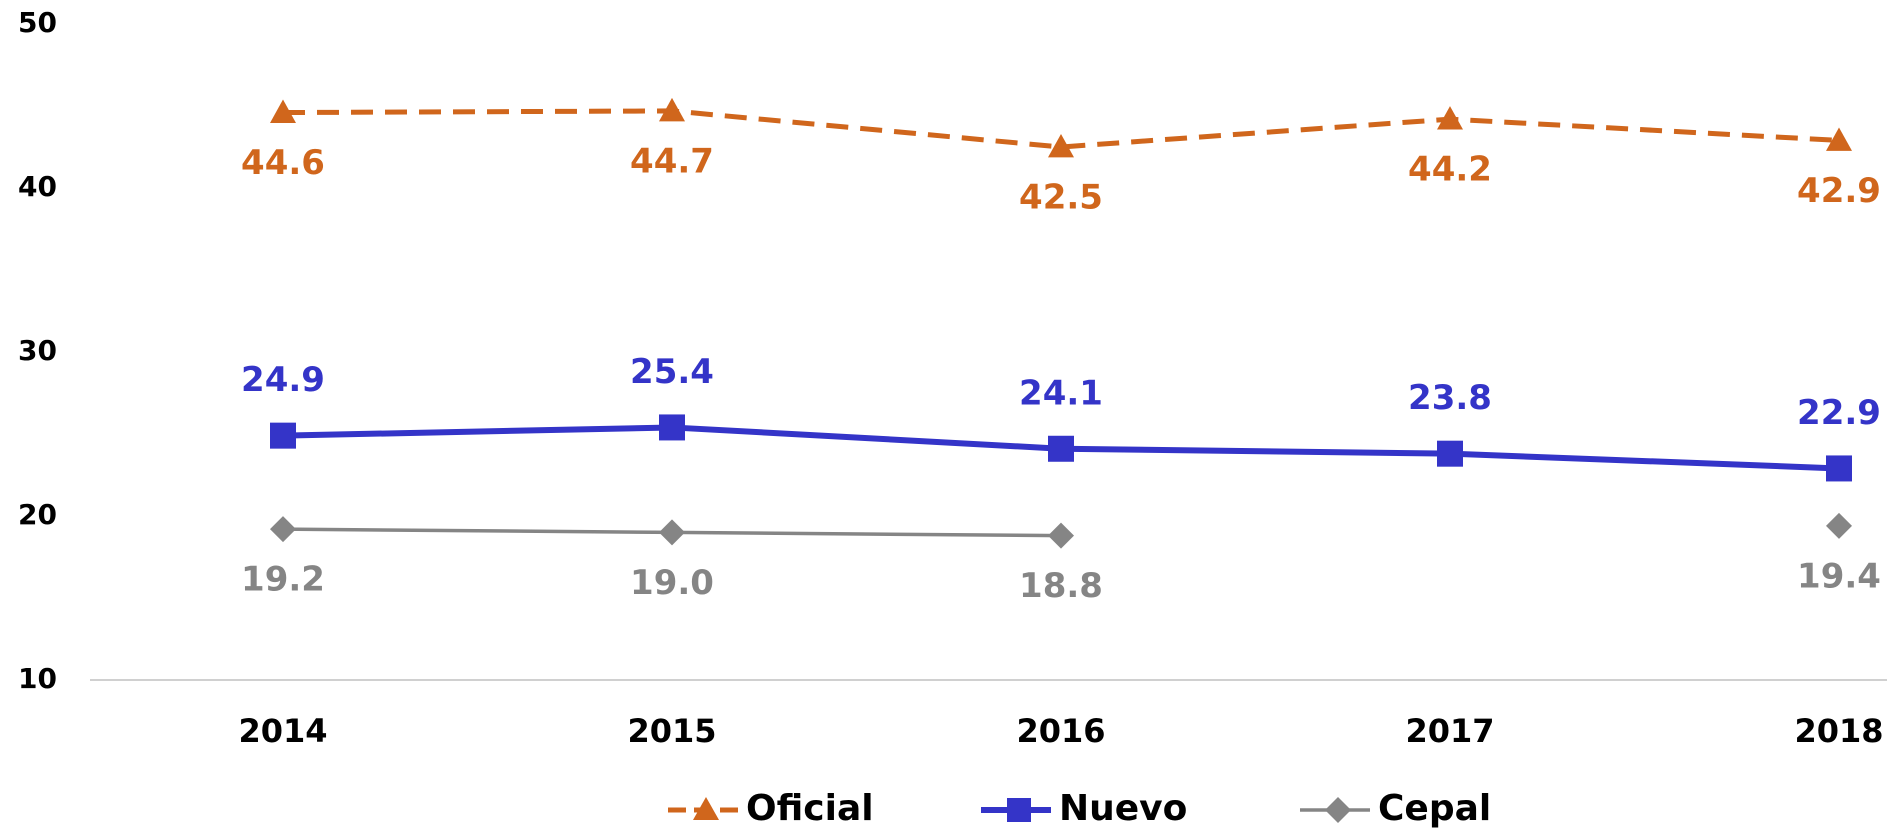 This screenshot has height=834, width=1887. Describe the element at coordinates (37, 514) in the screenshot. I see `y-tick-label: 20` at that location.